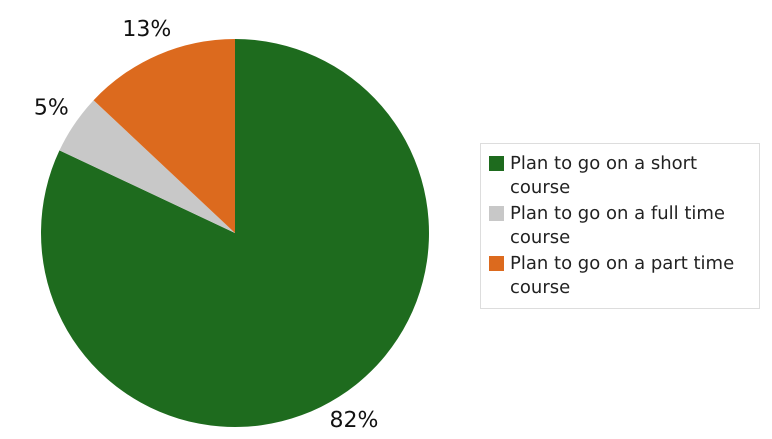  What do you see at coordinates (354, 420) in the screenshot?
I see `data-label: 82%` at bounding box center [354, 420].